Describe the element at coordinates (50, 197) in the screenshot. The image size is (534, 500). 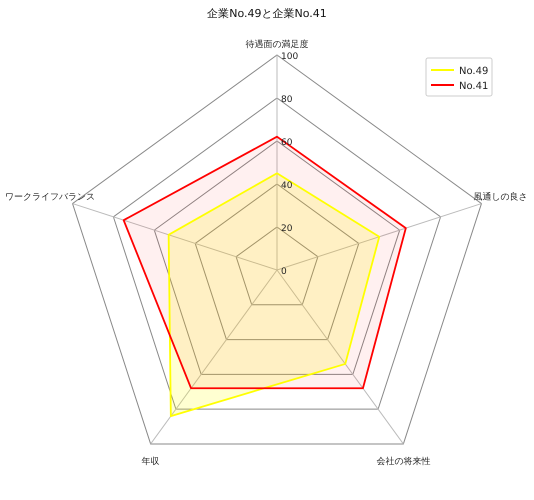
I see `spoke-label: ワークライフバランス` at that location.